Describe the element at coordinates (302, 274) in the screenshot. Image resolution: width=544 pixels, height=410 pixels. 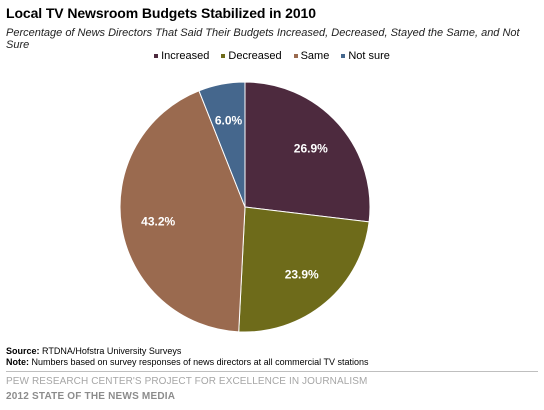
I see `slice-label-decreased: 23.9%` at that location.